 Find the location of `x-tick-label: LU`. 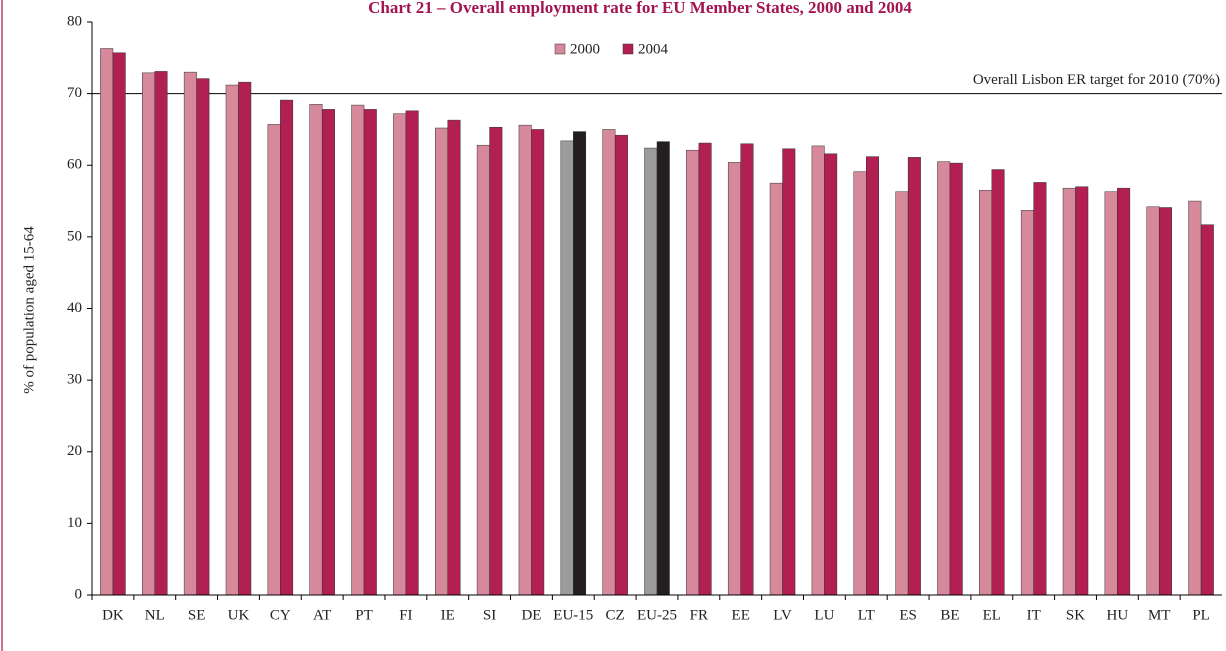

x-tick-label: LU is located at coordinates (824, 615).